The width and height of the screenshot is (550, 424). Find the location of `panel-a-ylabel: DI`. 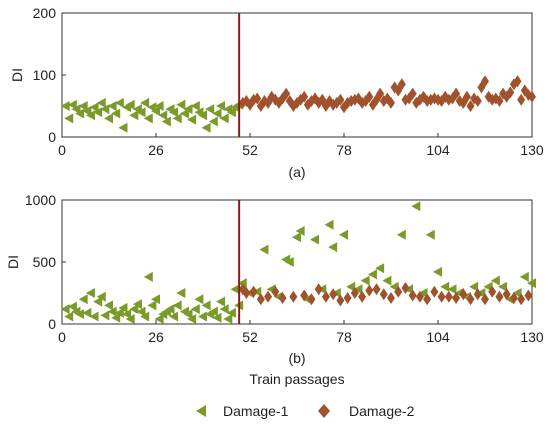

panel-a-ylabel: DI is located at coordinates (17, 75).